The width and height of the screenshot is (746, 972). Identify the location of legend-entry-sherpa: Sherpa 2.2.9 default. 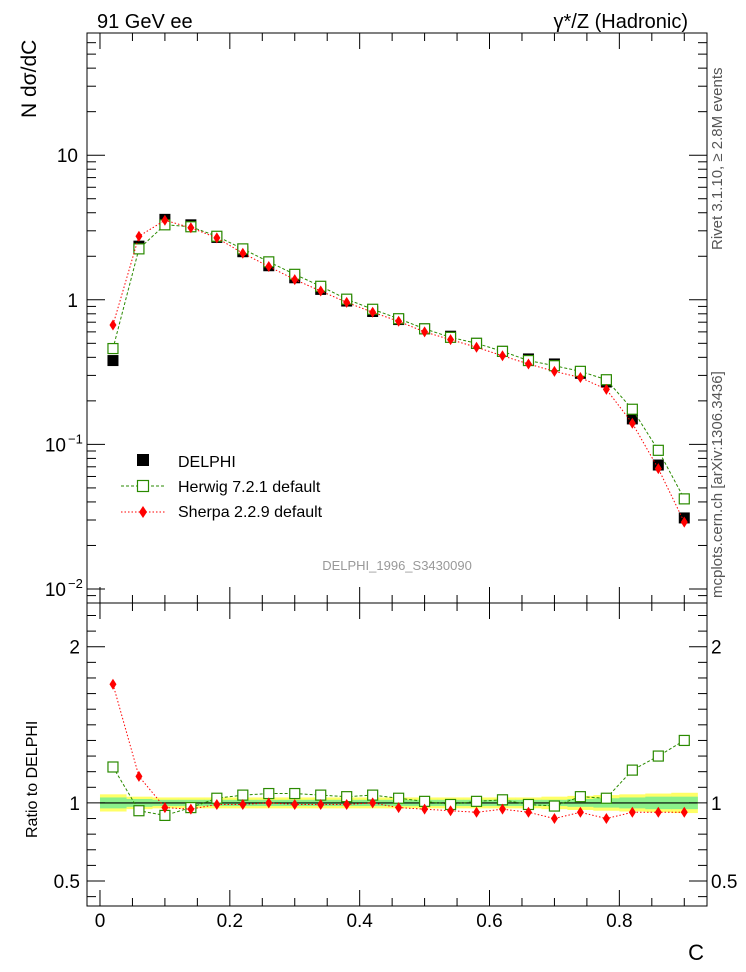
(222, 512).